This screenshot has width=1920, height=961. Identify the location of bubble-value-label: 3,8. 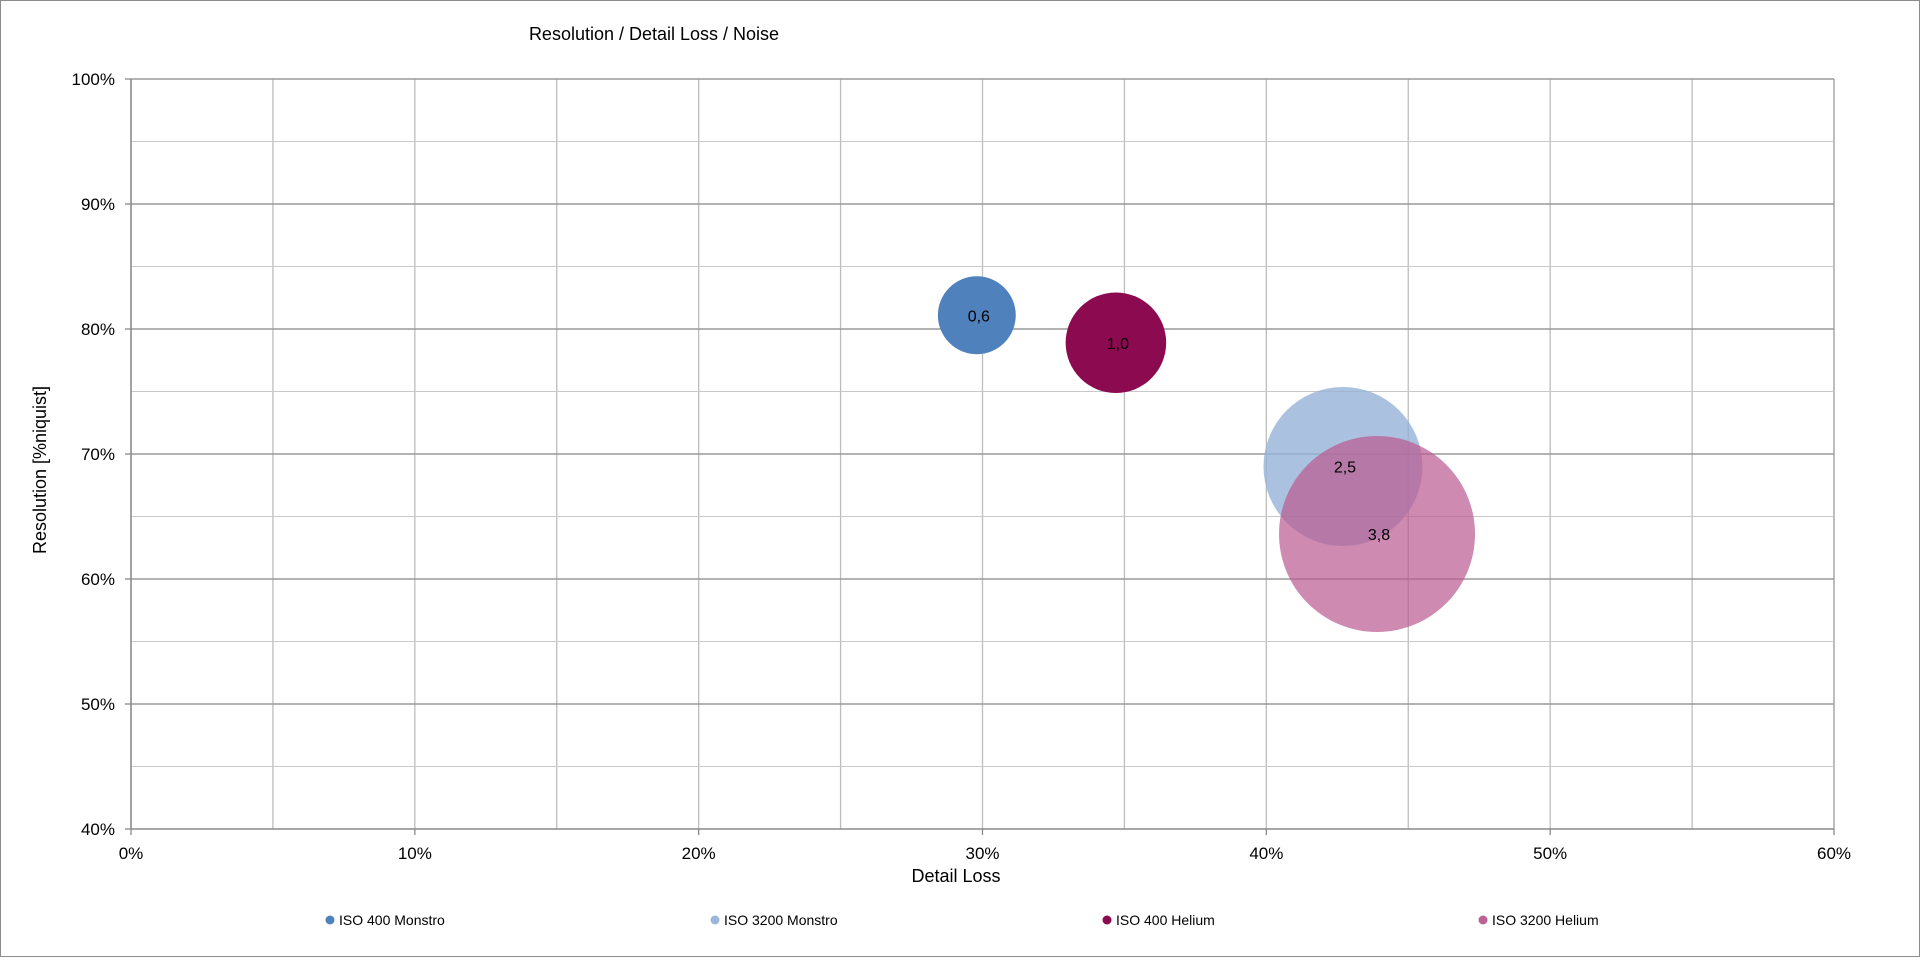
(1379, 535).